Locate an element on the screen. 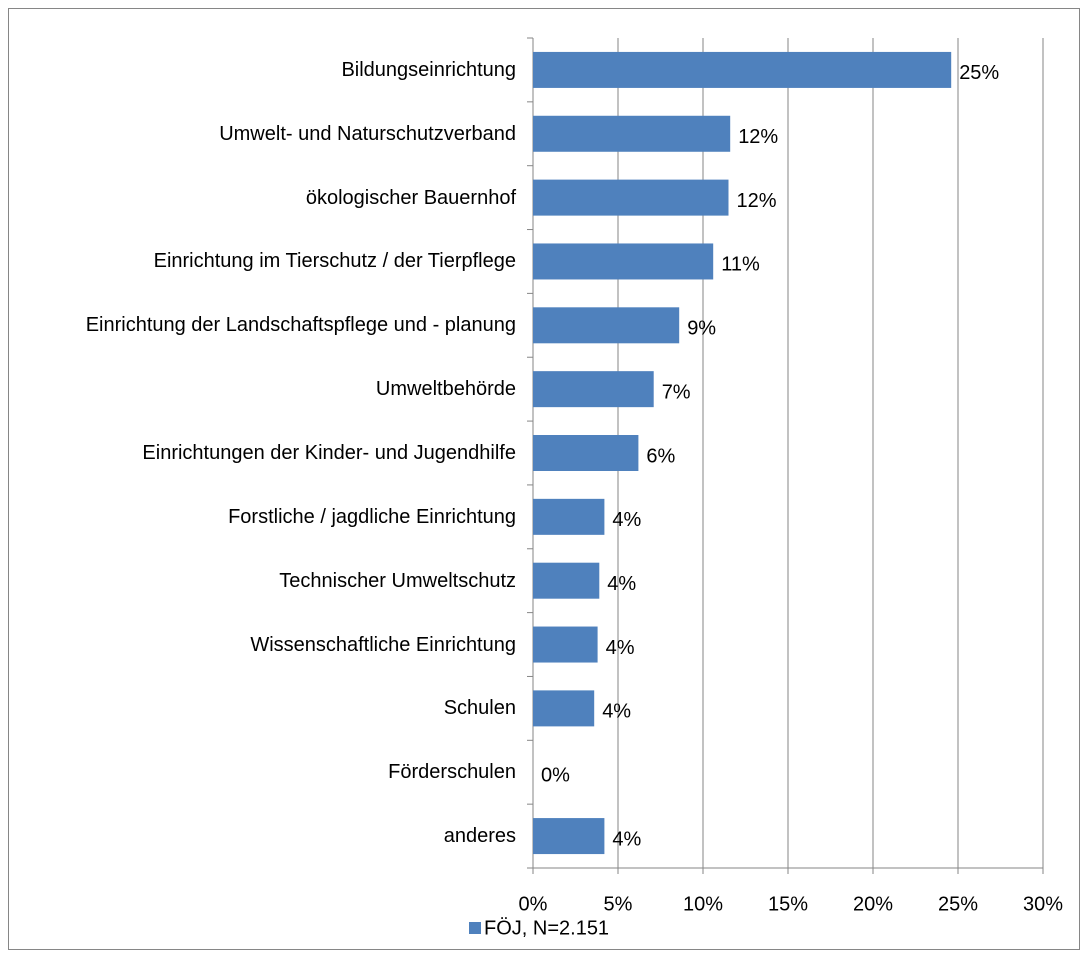  legend-label: FÖJ, N=2.151 is located at coordinates (546, 928).